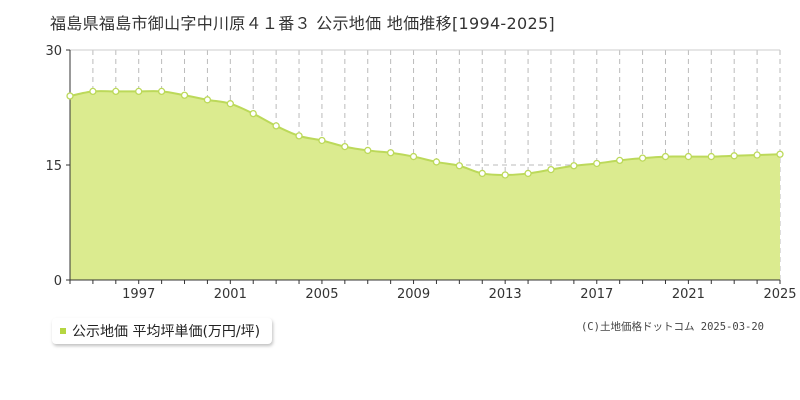 The height and width of the screenshot is (400, 800). Describe the element at coordinates (321, 294) in the screenshot. I see `x-tick-label: 2005` at that location.